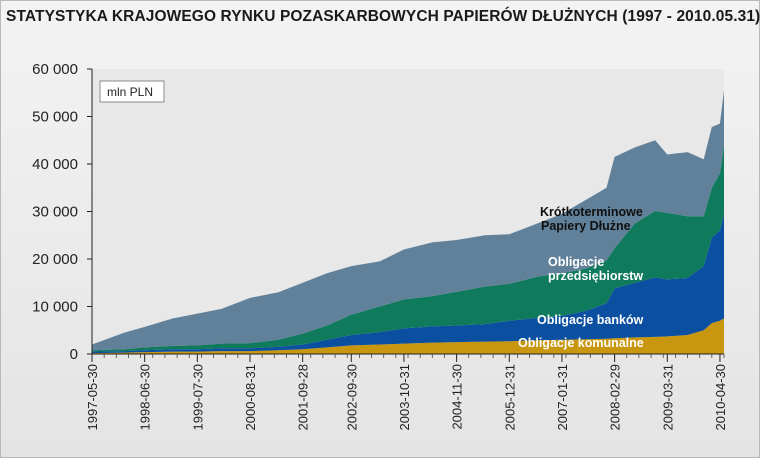 The image size is (760, 458). Describe the element at coordinates (586, 226) in the screenshot. I see `label-krotkoterminowe-line2: Papiery Dłużne` at that location.